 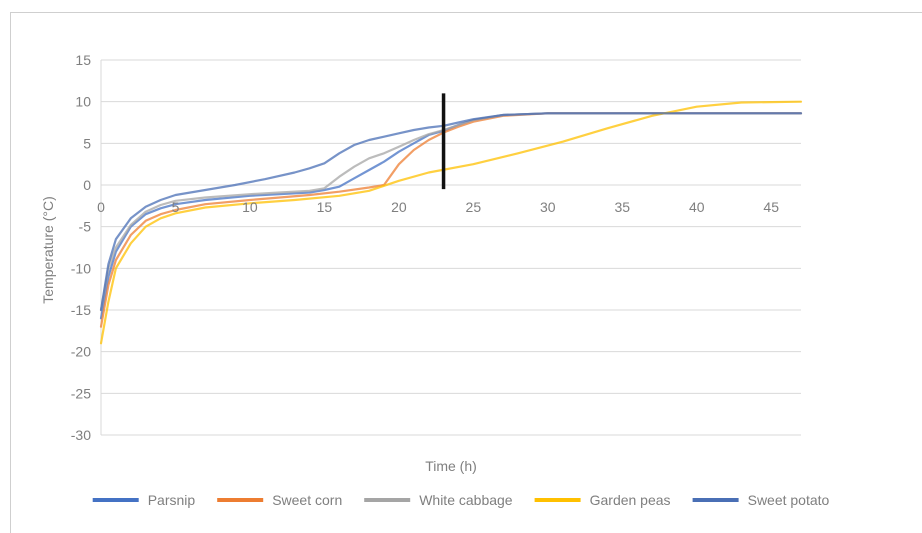 I want to click on y-tick-label: 15, so click(x=83, y=60).